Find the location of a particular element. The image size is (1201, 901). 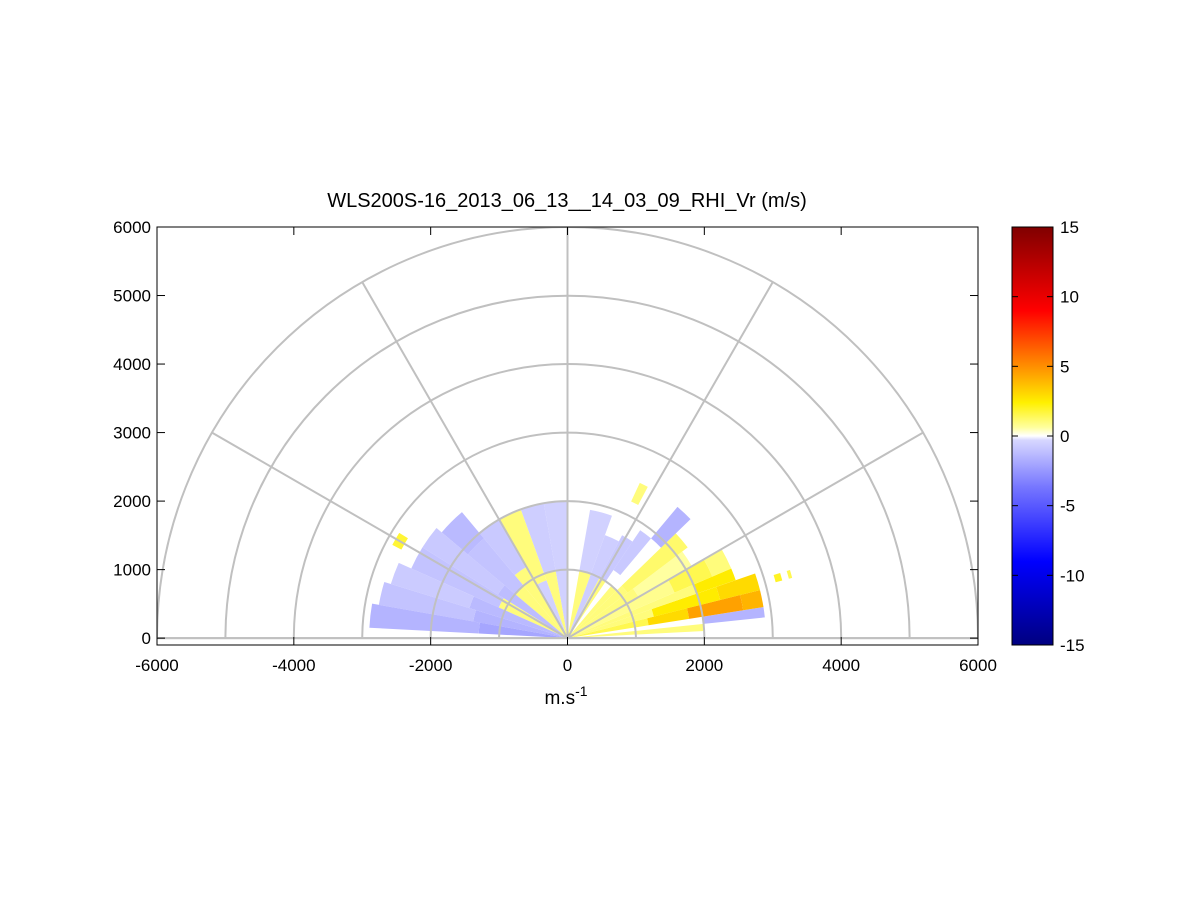

colorbar-tick-label: 5 is located at coordinates (1064, 366).